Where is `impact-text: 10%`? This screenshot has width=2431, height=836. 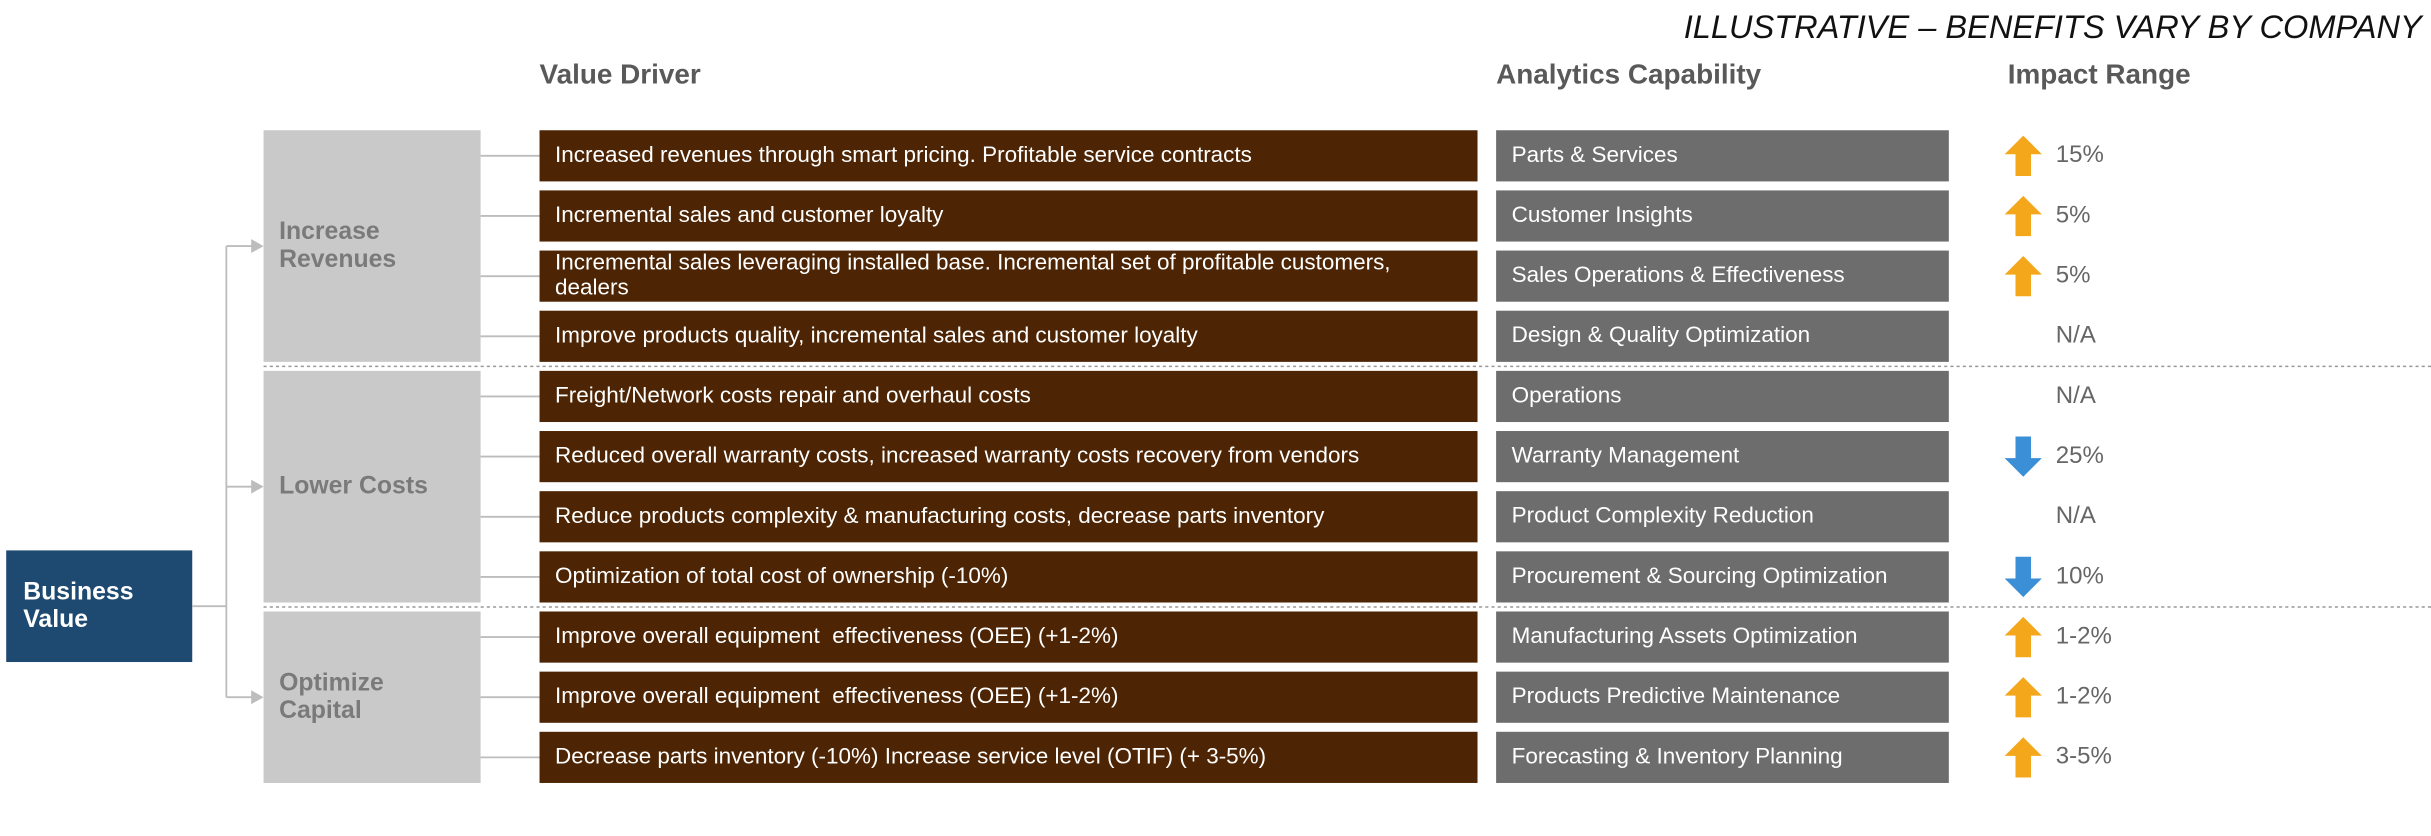 impact-text: 10% is located at coordinates (2080, 575).